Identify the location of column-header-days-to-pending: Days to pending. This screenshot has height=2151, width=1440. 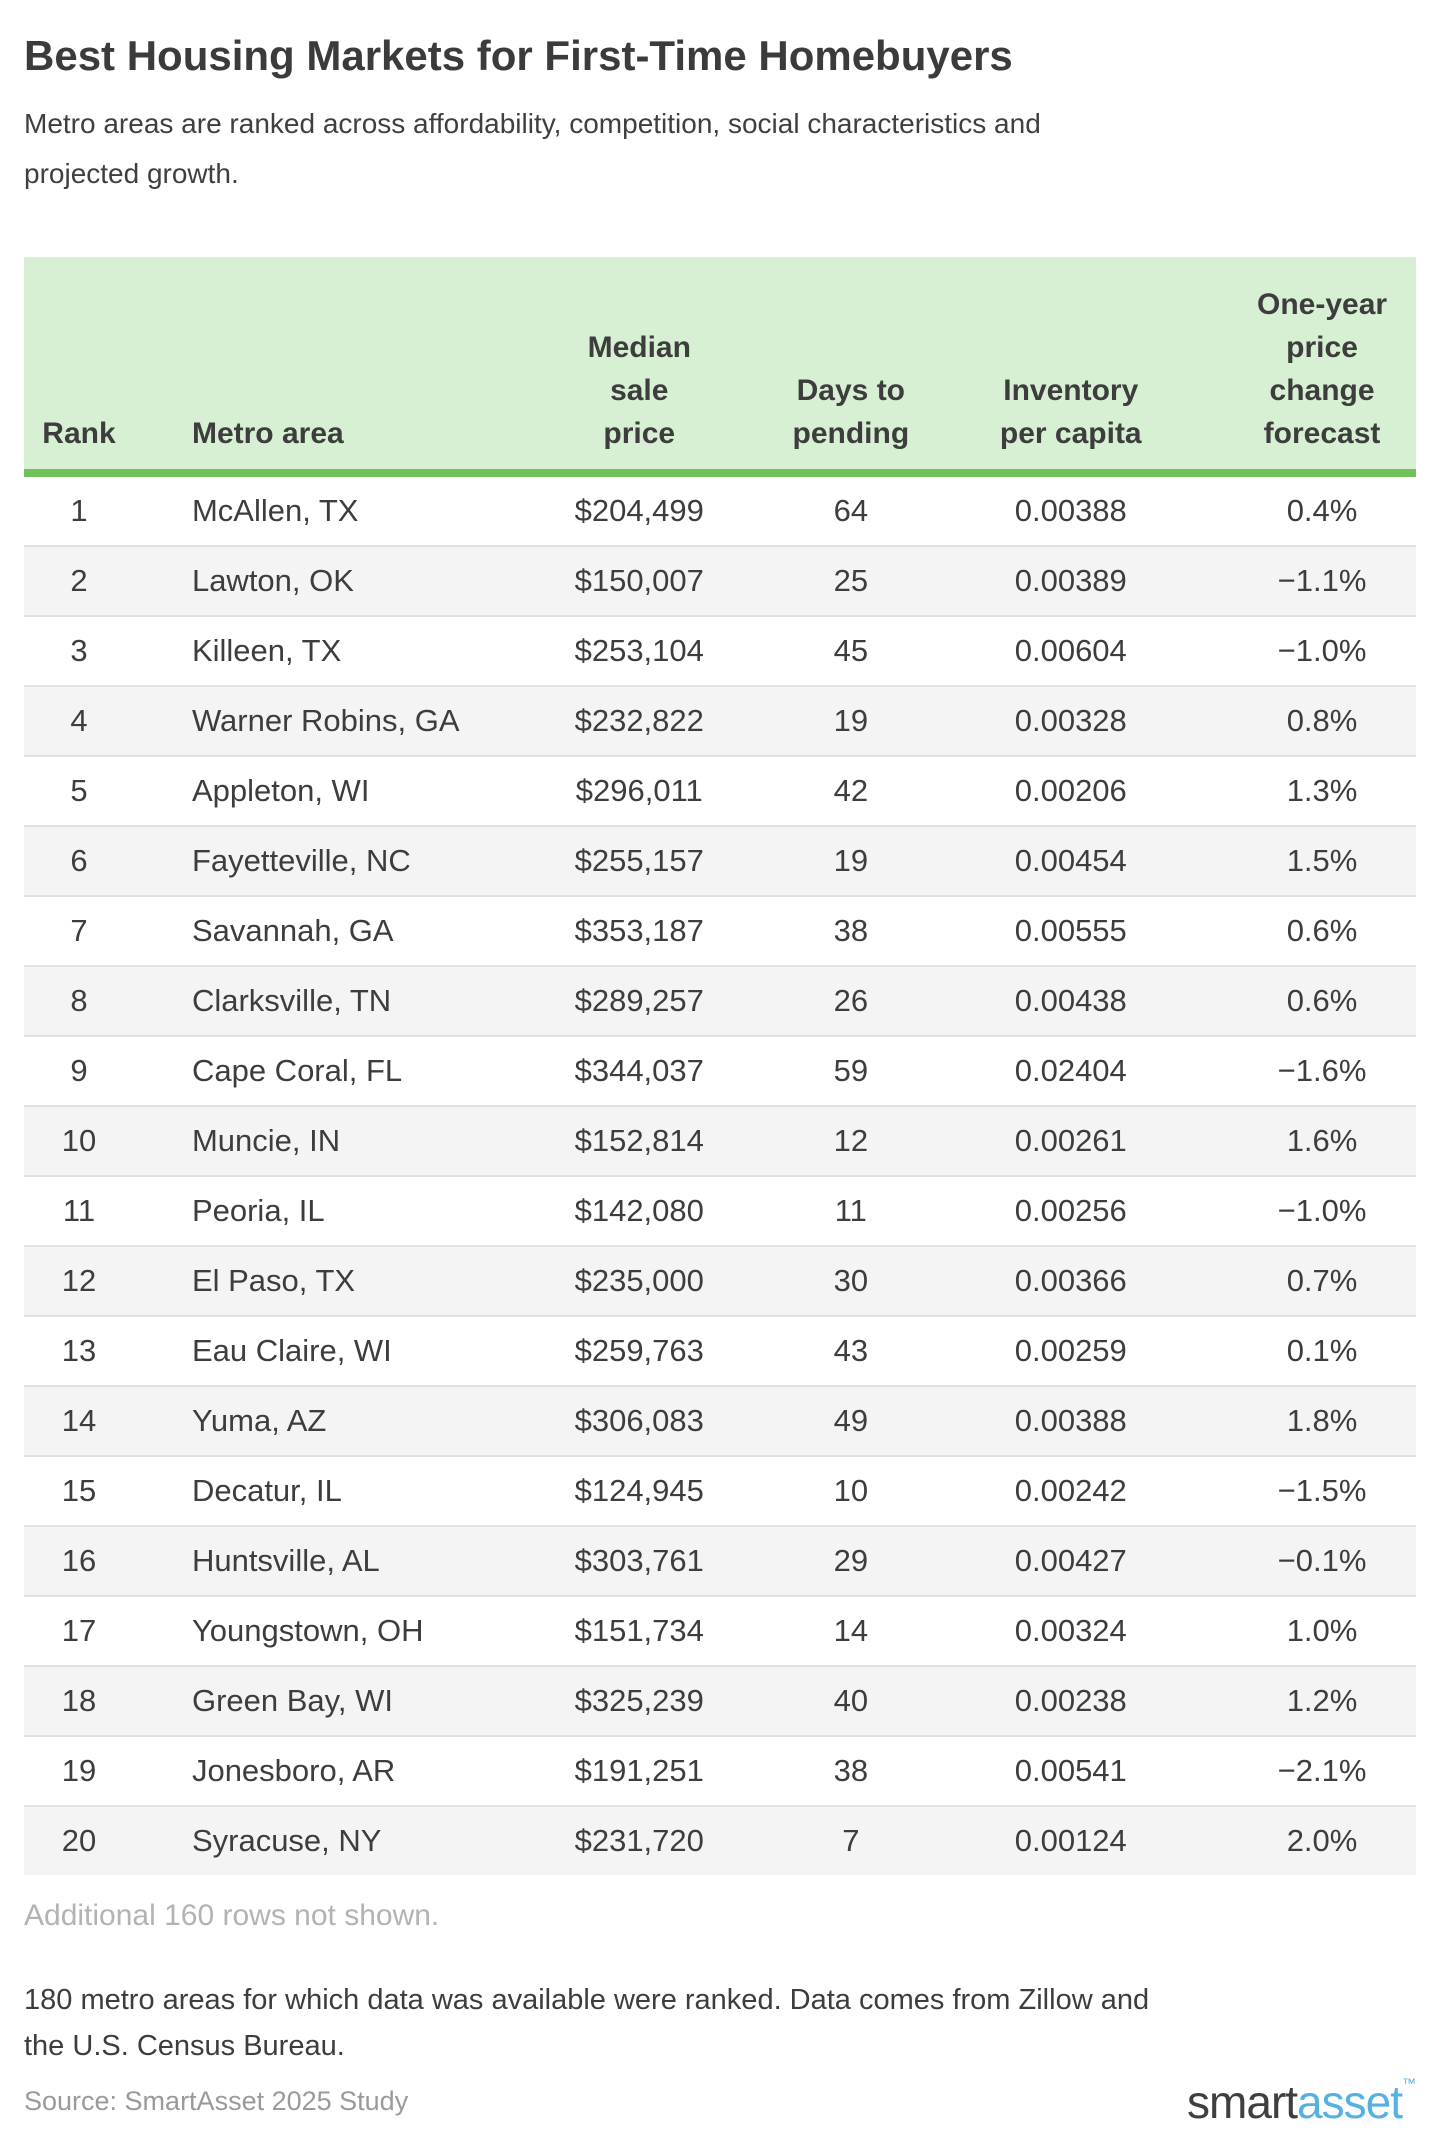
(851, 366).